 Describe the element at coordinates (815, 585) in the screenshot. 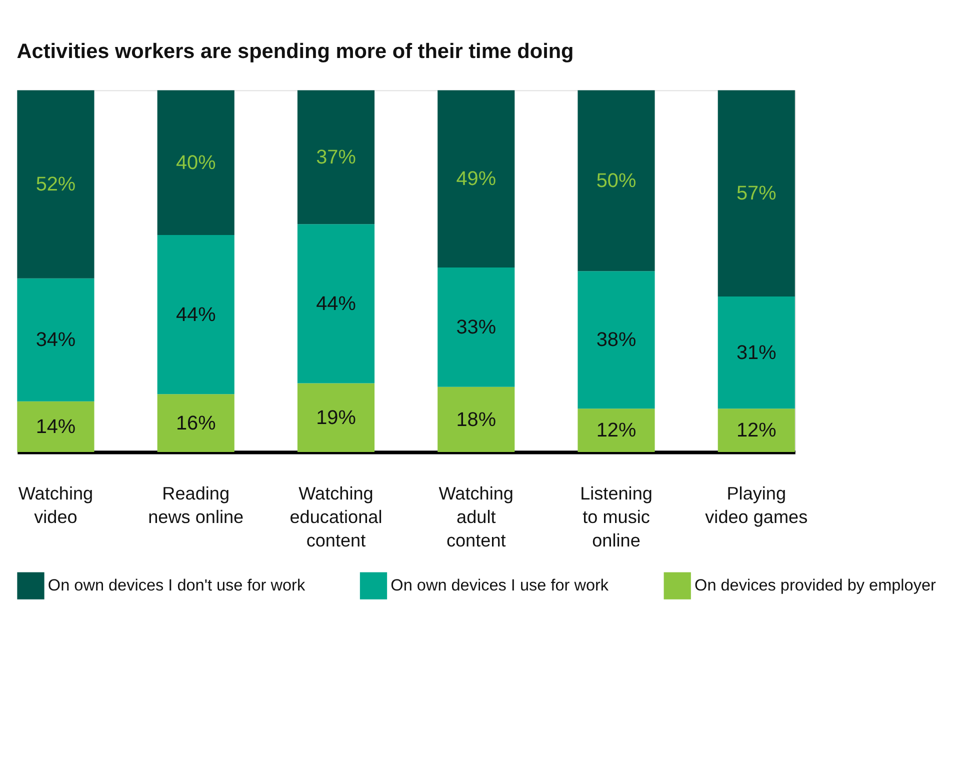

I see `legend-label: On devices provided by employer` at that location.